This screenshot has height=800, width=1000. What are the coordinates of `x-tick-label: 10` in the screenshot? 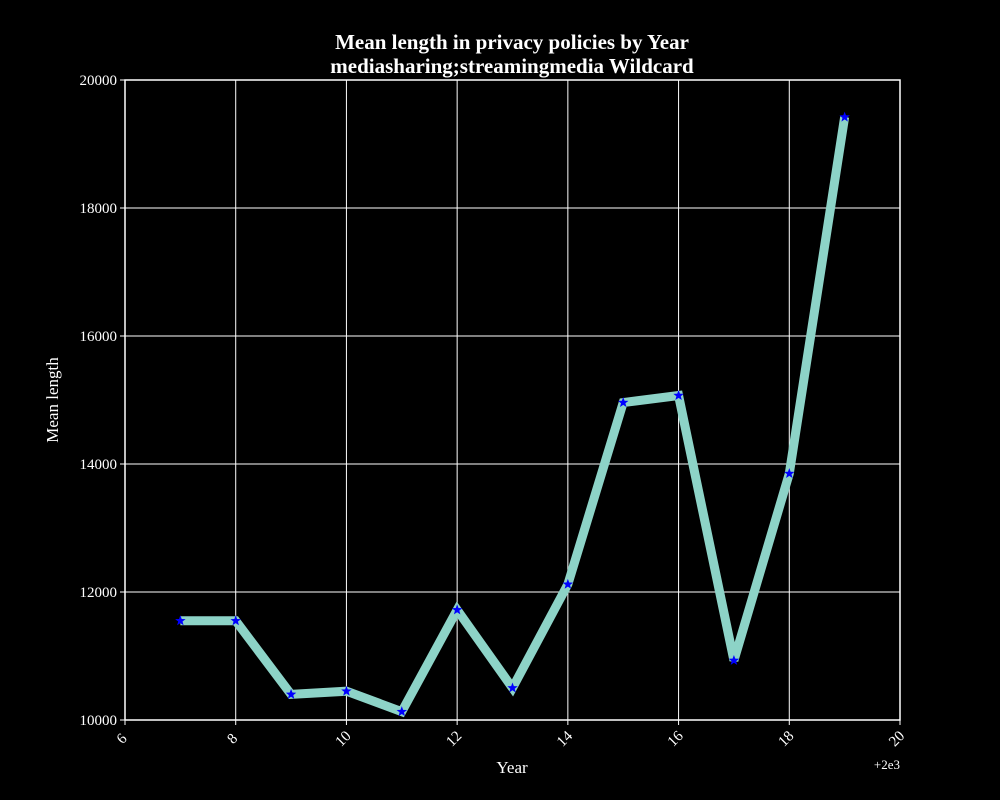 It's located at (344, 739).